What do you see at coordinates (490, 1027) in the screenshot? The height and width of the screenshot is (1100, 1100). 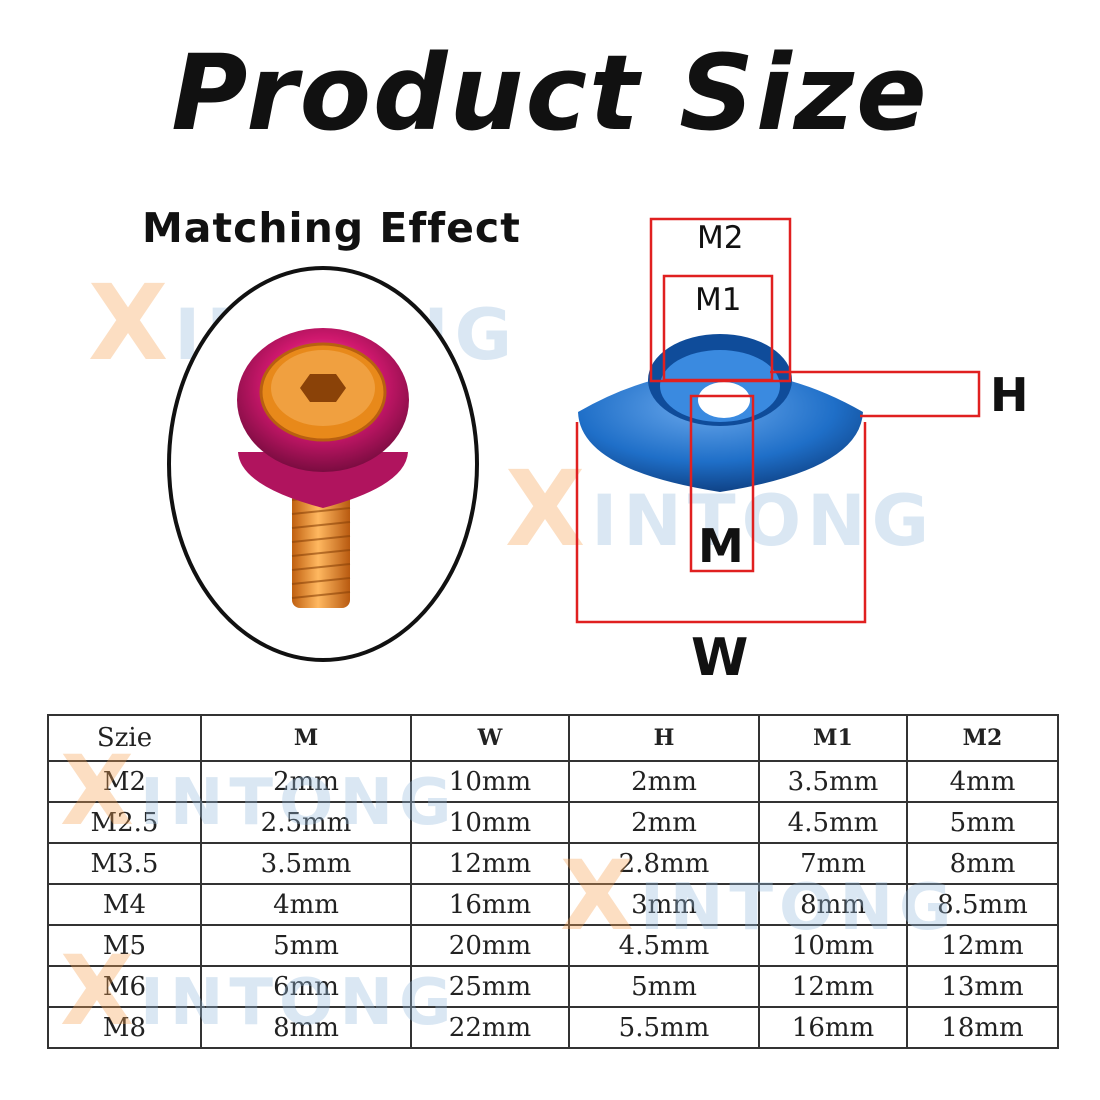 I see `table-cell: 22mm` at bounding box center [490, 1027].